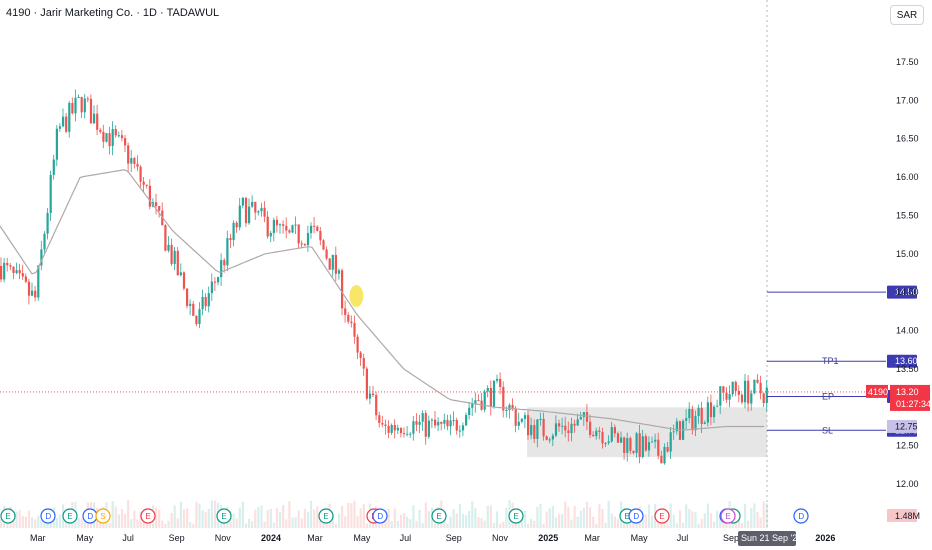 The width and height of the screenshot is (932, 550). I want to click on event-label: E, so click(515, 516).